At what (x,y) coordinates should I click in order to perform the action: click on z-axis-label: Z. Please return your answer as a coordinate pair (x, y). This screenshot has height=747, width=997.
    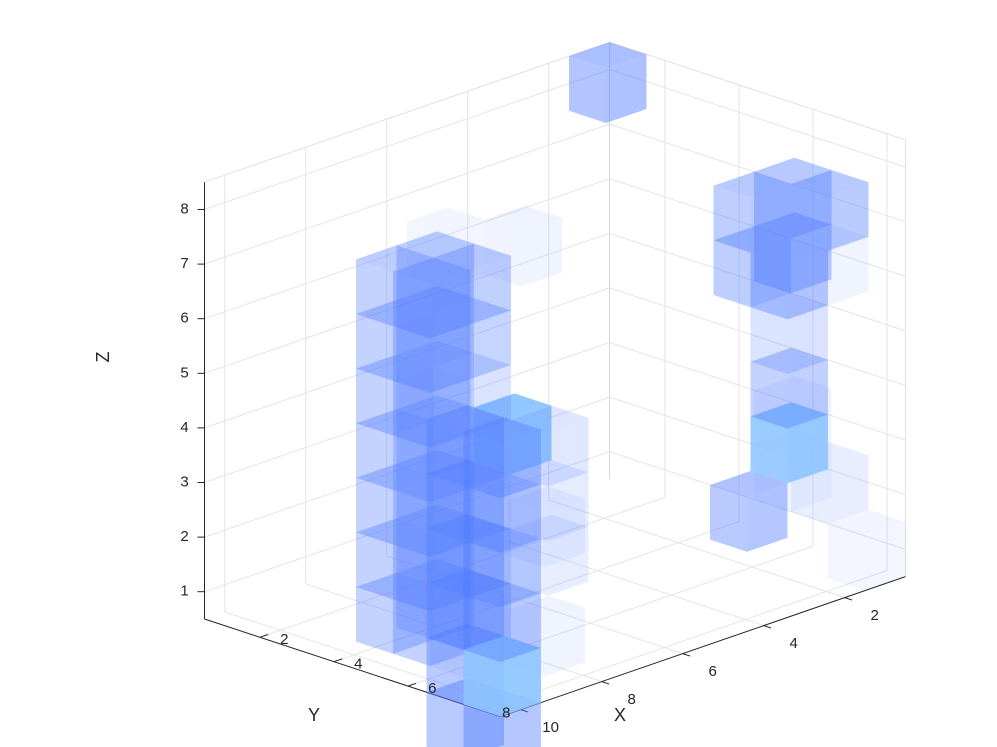
    Looking at the image, I should click on (103, 357).